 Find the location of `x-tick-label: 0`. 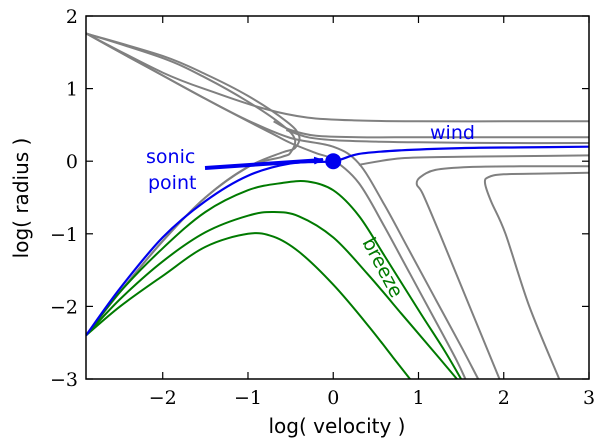

x-tick-label: 0 is located at coordinates (333, 398).